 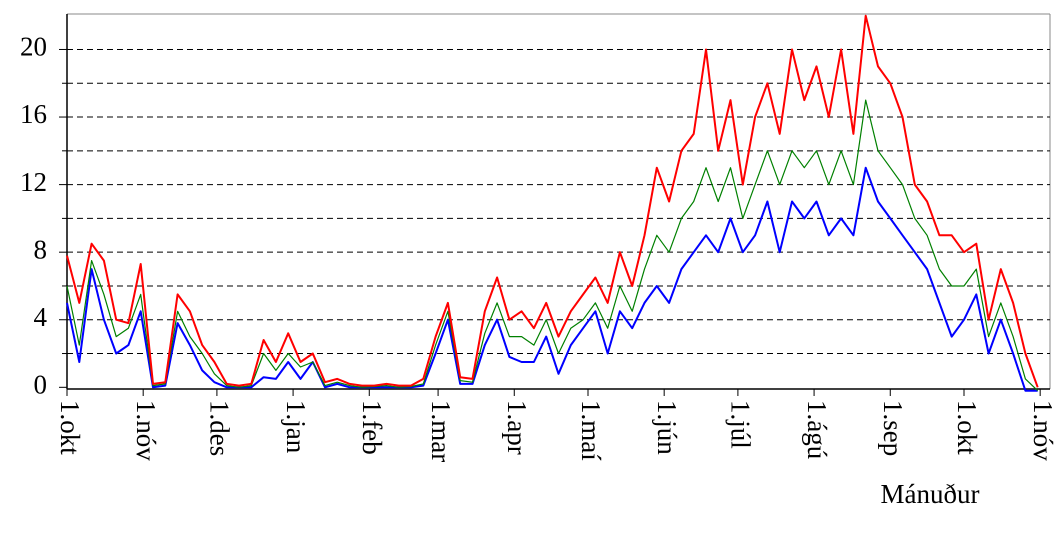 What do you see at coordinates (741, 424) in the screenshot?
I see `x-tick-label: 1.júl` at bounding box center [741, 424].